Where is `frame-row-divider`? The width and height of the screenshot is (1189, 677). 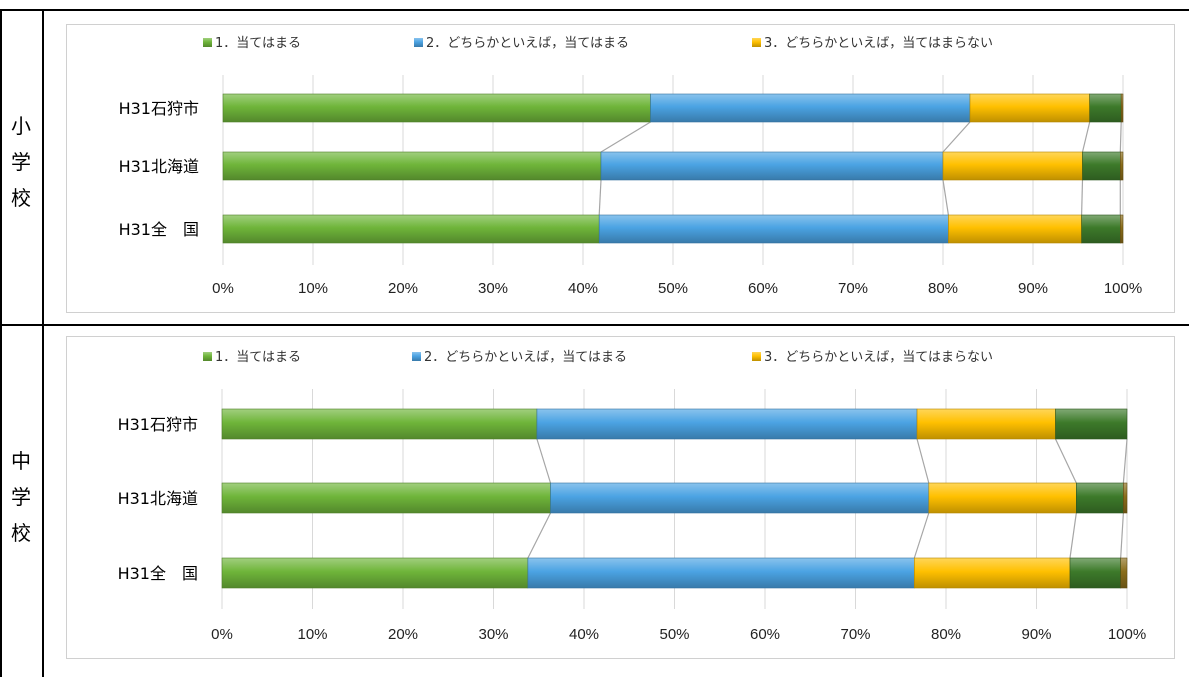 frame-row-divider is located at coordinates (594, 325).